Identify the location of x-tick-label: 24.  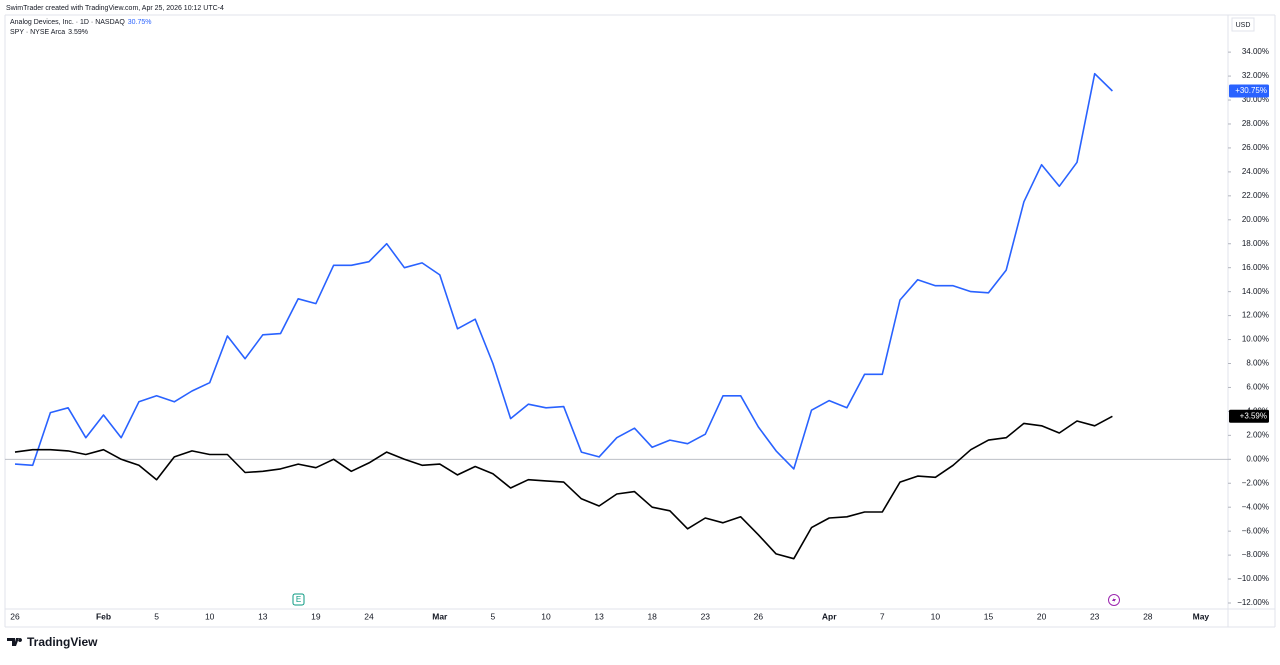
(369, 616).